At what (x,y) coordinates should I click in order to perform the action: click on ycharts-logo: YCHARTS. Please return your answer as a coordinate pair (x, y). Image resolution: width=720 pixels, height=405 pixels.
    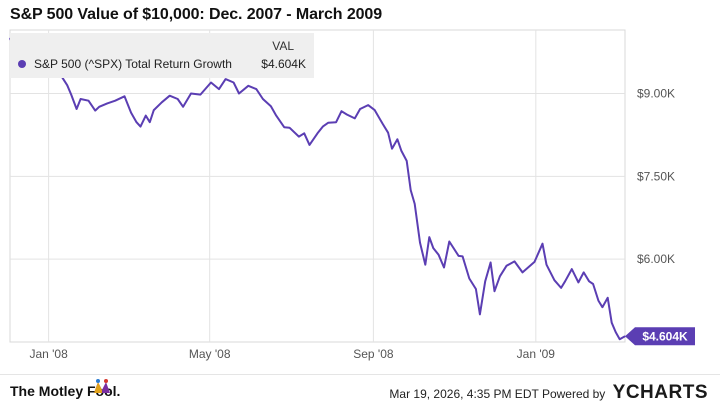
    Looking at the image, I should click on (660, 392).